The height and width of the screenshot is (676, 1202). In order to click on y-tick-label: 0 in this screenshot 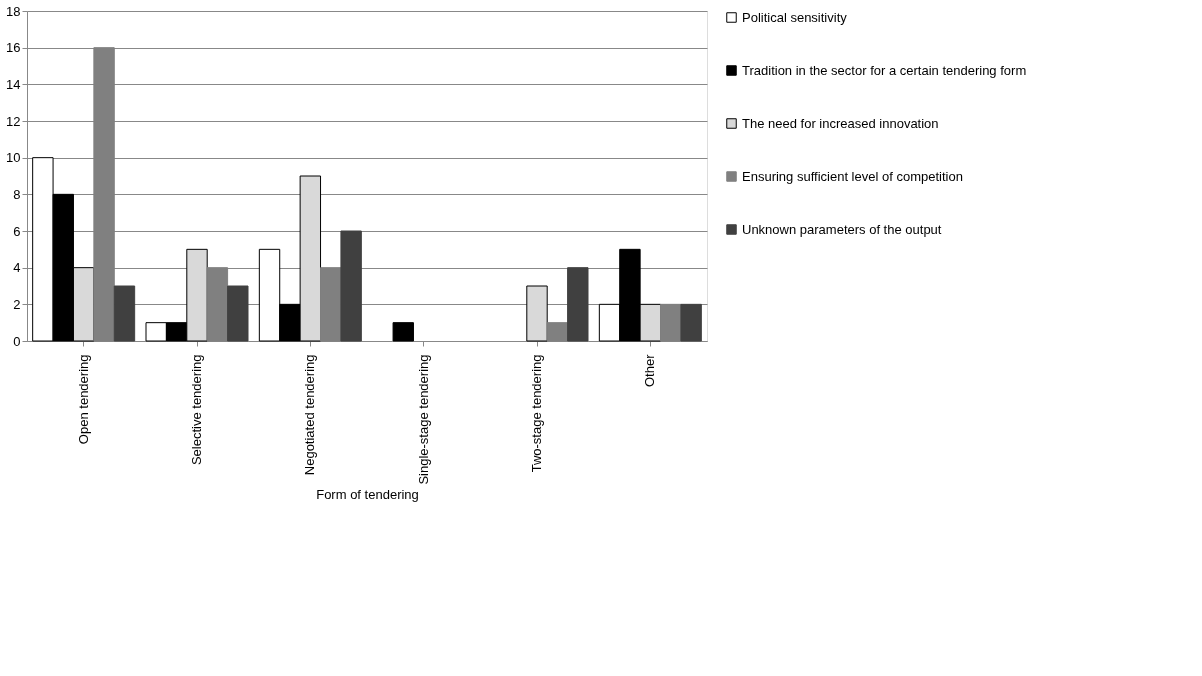, I will do `click(17, 341)`.